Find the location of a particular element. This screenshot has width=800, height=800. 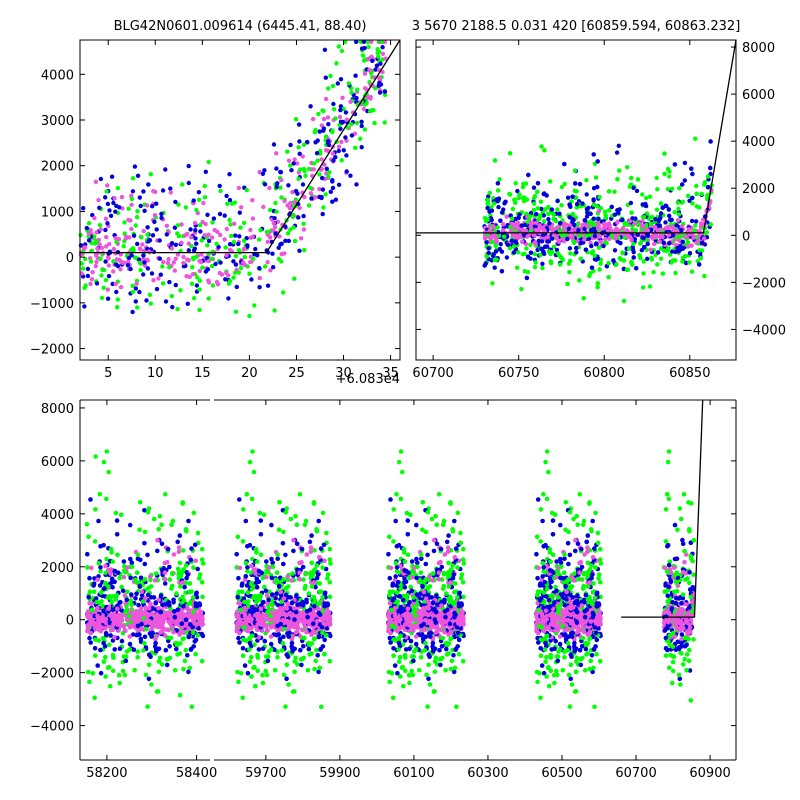

y-tick-label: 0 is located at coordinates (70, 258).